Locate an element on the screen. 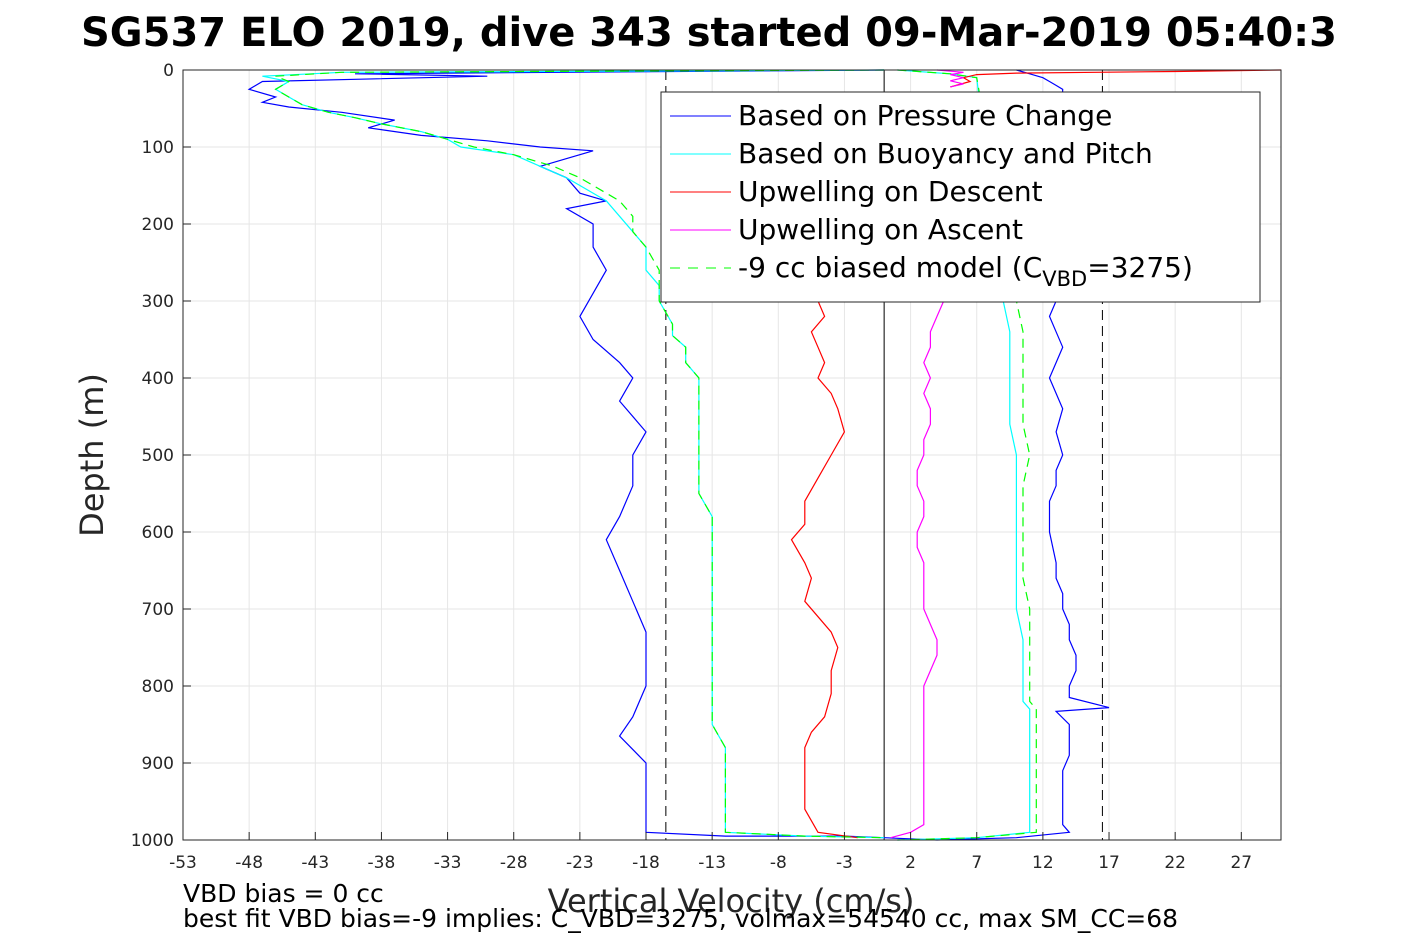  x-tick-label: 2 is located at coordinates (910, 863).